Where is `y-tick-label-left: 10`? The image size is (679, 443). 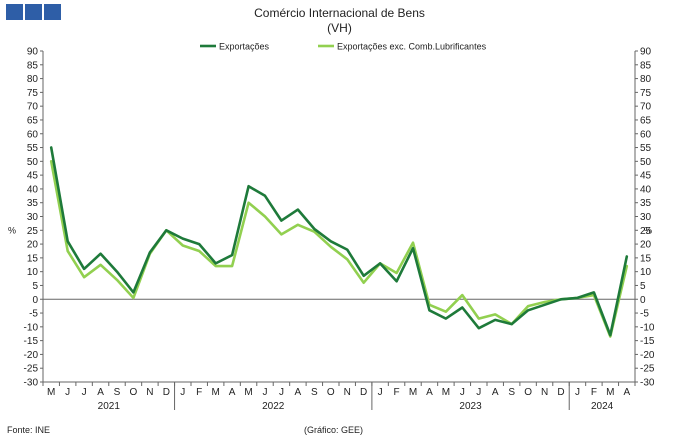
y-tick-label-left: 10 is located at coordinates (33, 272).